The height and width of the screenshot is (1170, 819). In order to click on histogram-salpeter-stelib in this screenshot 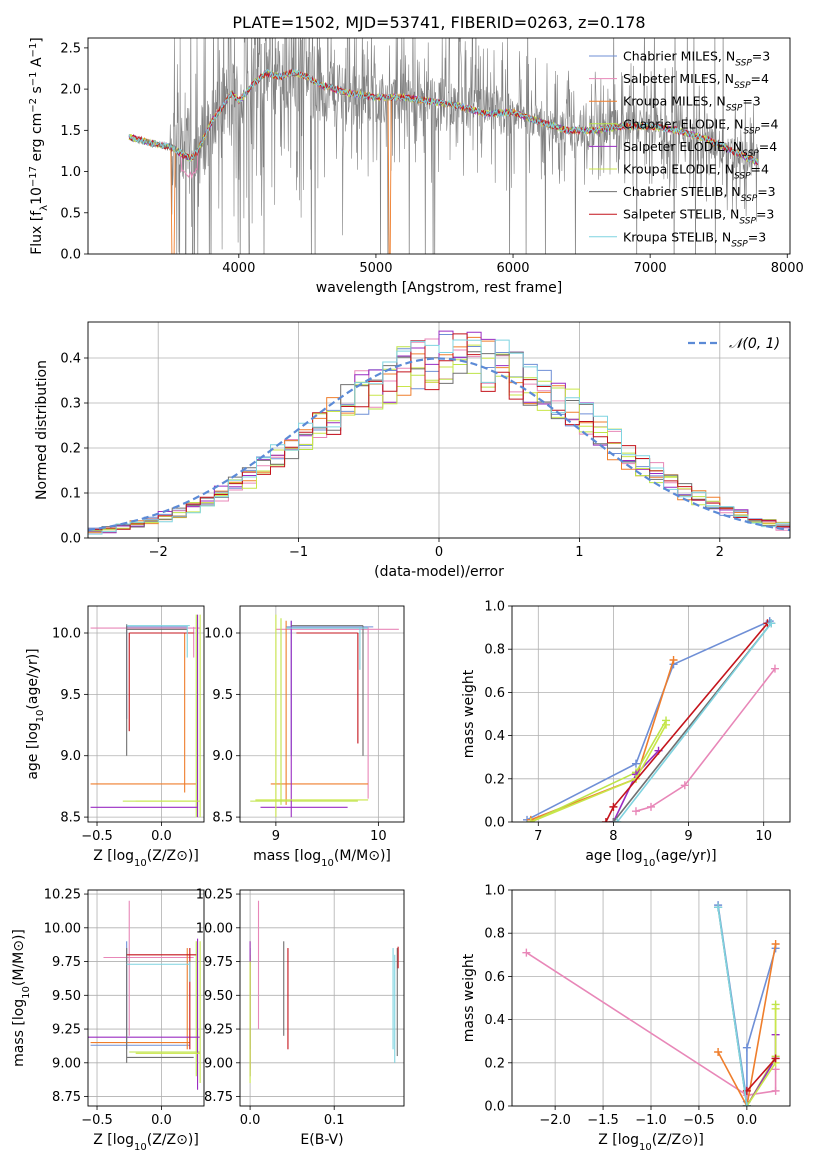, I will do `click(439, 431)`.